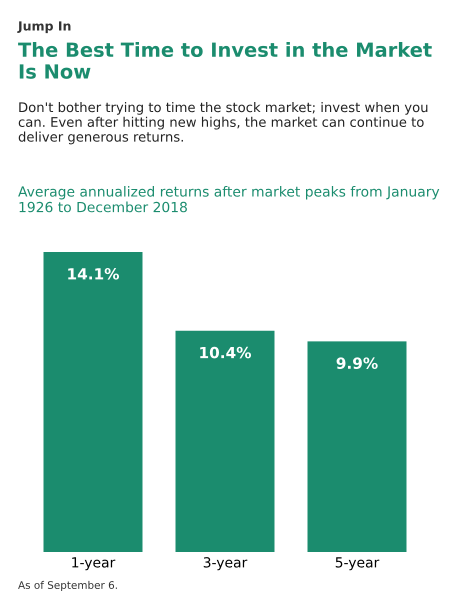 The height and width of the screenshot is (600, 450). What do you see at coordinates (223, 123) in the screenshot?
I see `chart-subtitle: Don't bother trying to time the stock market; invest when you can. Even after hitting new highs, the market can continue to deliver generous returns.` at bounding box center [223, 123].